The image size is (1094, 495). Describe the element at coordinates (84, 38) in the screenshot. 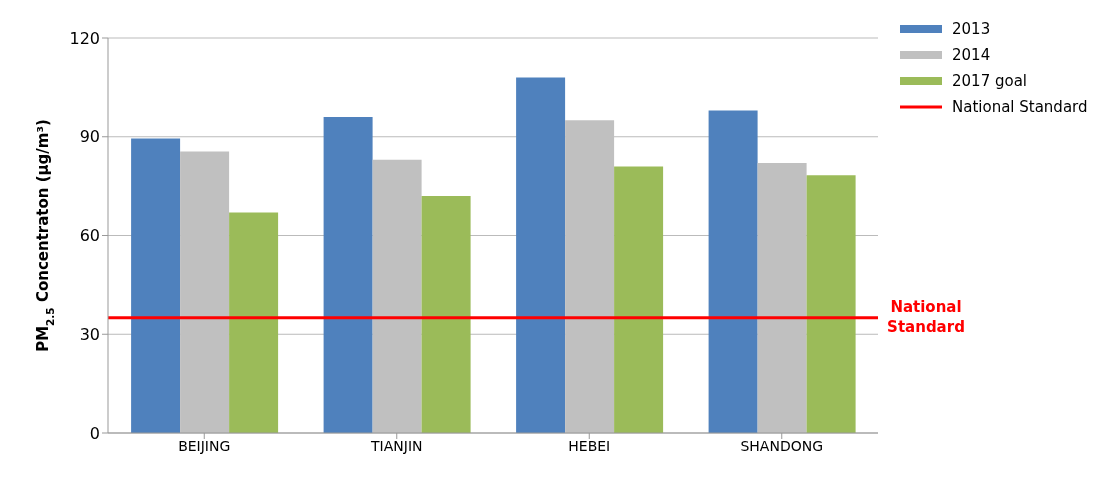

I see `y-tick-label: 120` at that location.